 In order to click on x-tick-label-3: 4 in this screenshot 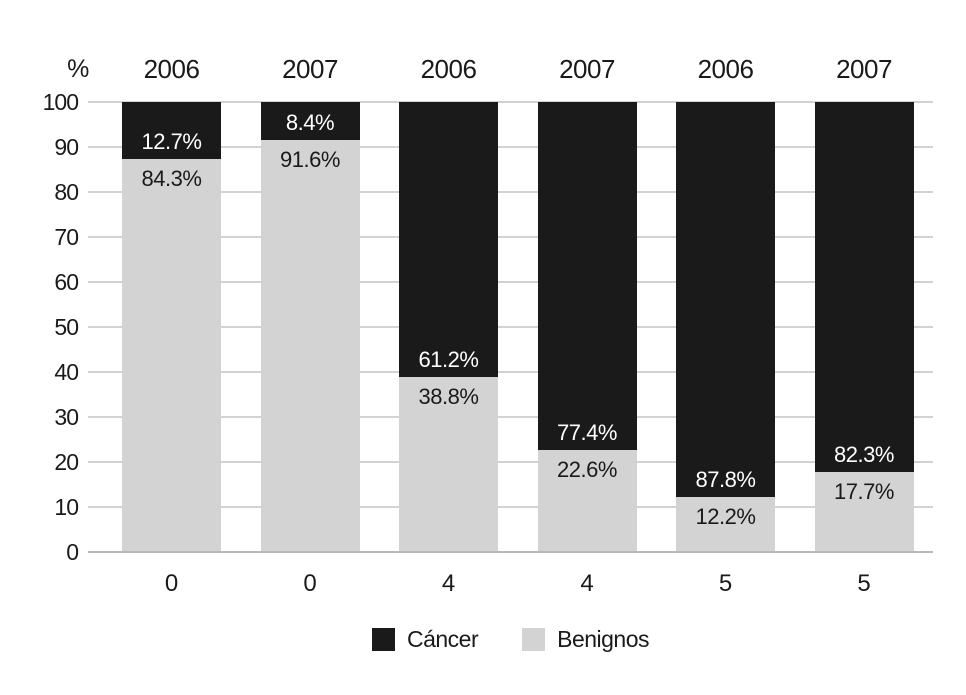, I will do `click(587, 583)`.